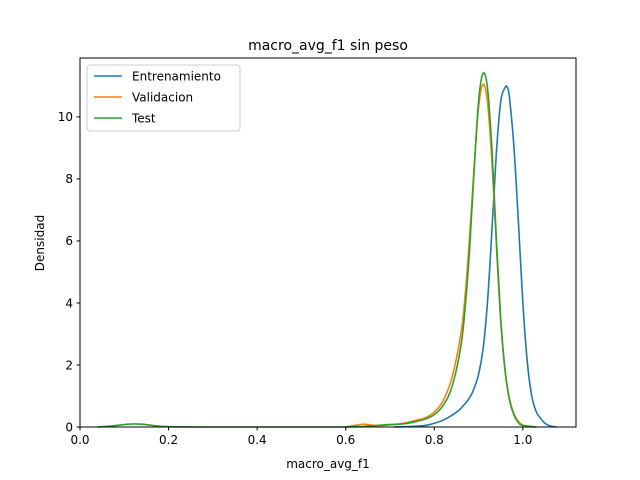 The image size is (640, 480). I want to click on y-tick-label: 2, so click(69, 365).